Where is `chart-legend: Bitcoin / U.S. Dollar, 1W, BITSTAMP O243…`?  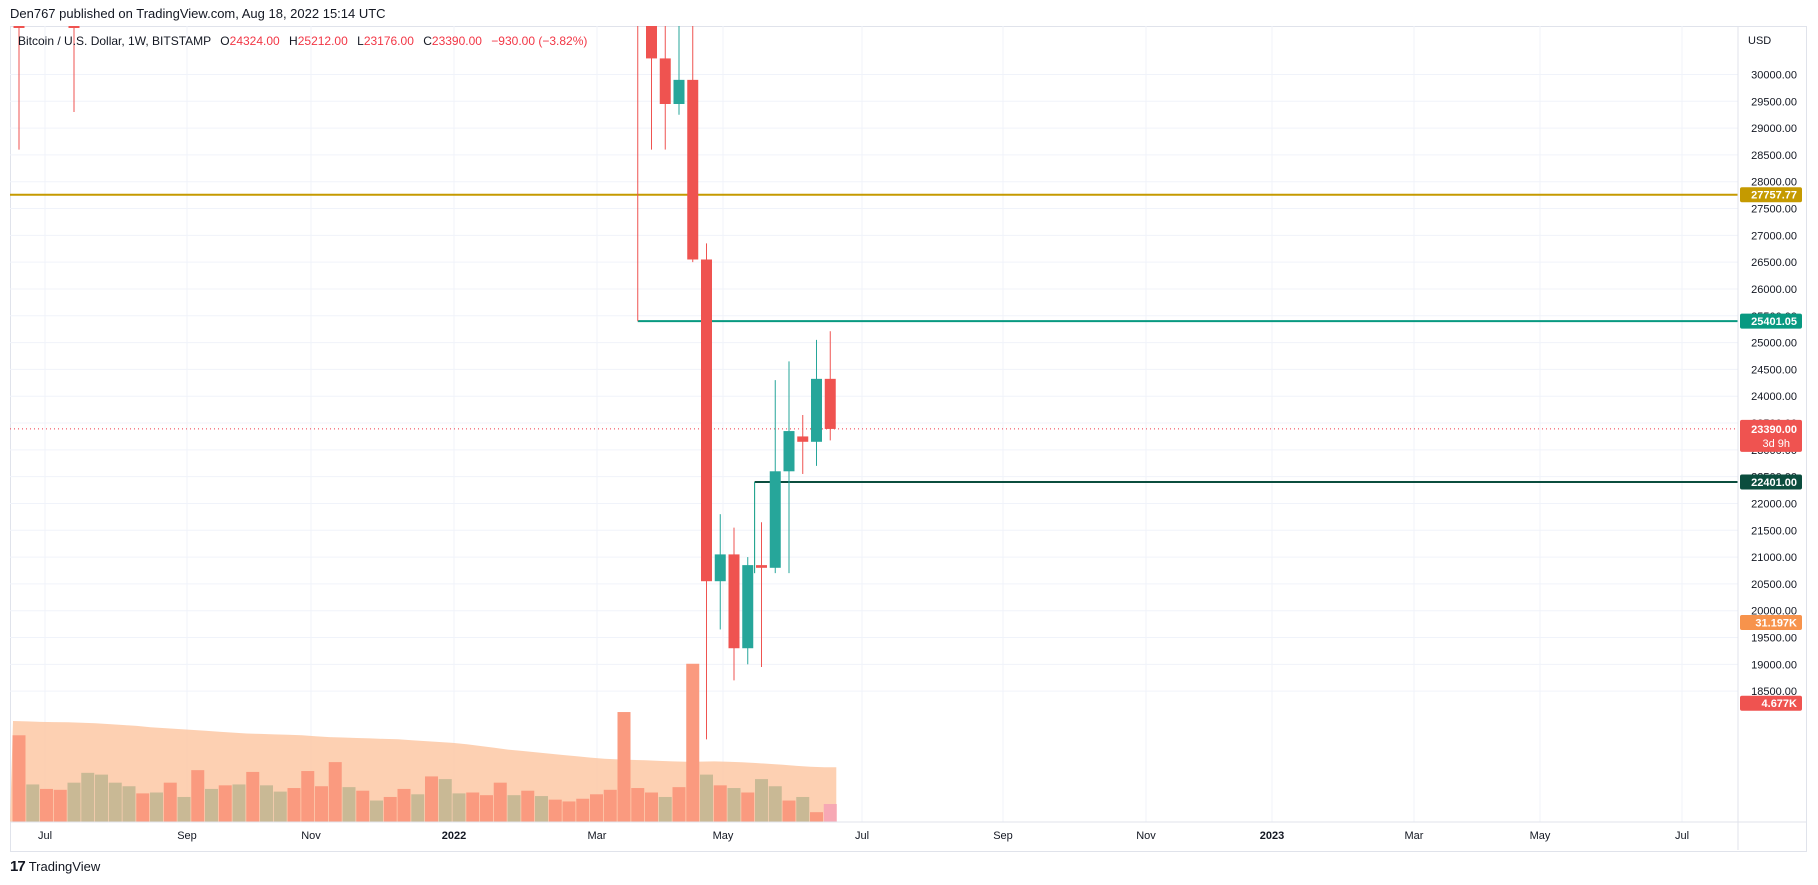 chart-legend: Bitcoin / U.S. Dollar, 1W, BITSTAMP O243… is located at coordinates (302, 41).